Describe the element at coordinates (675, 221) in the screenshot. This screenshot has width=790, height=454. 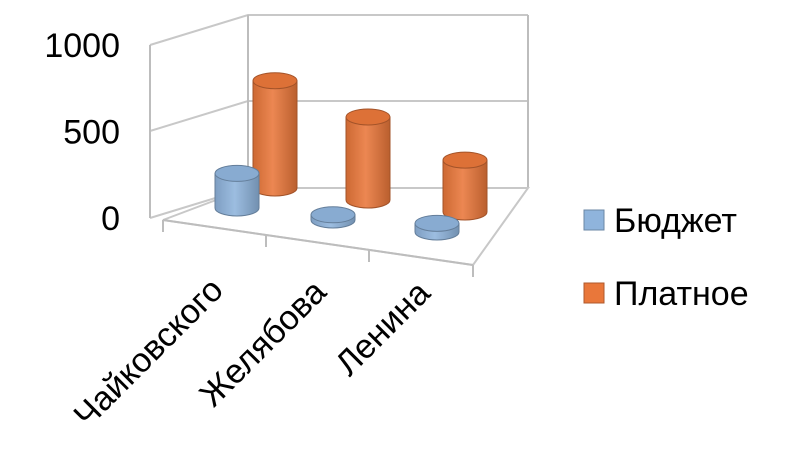
I see `legend-label-0: Бюджет` at that location.